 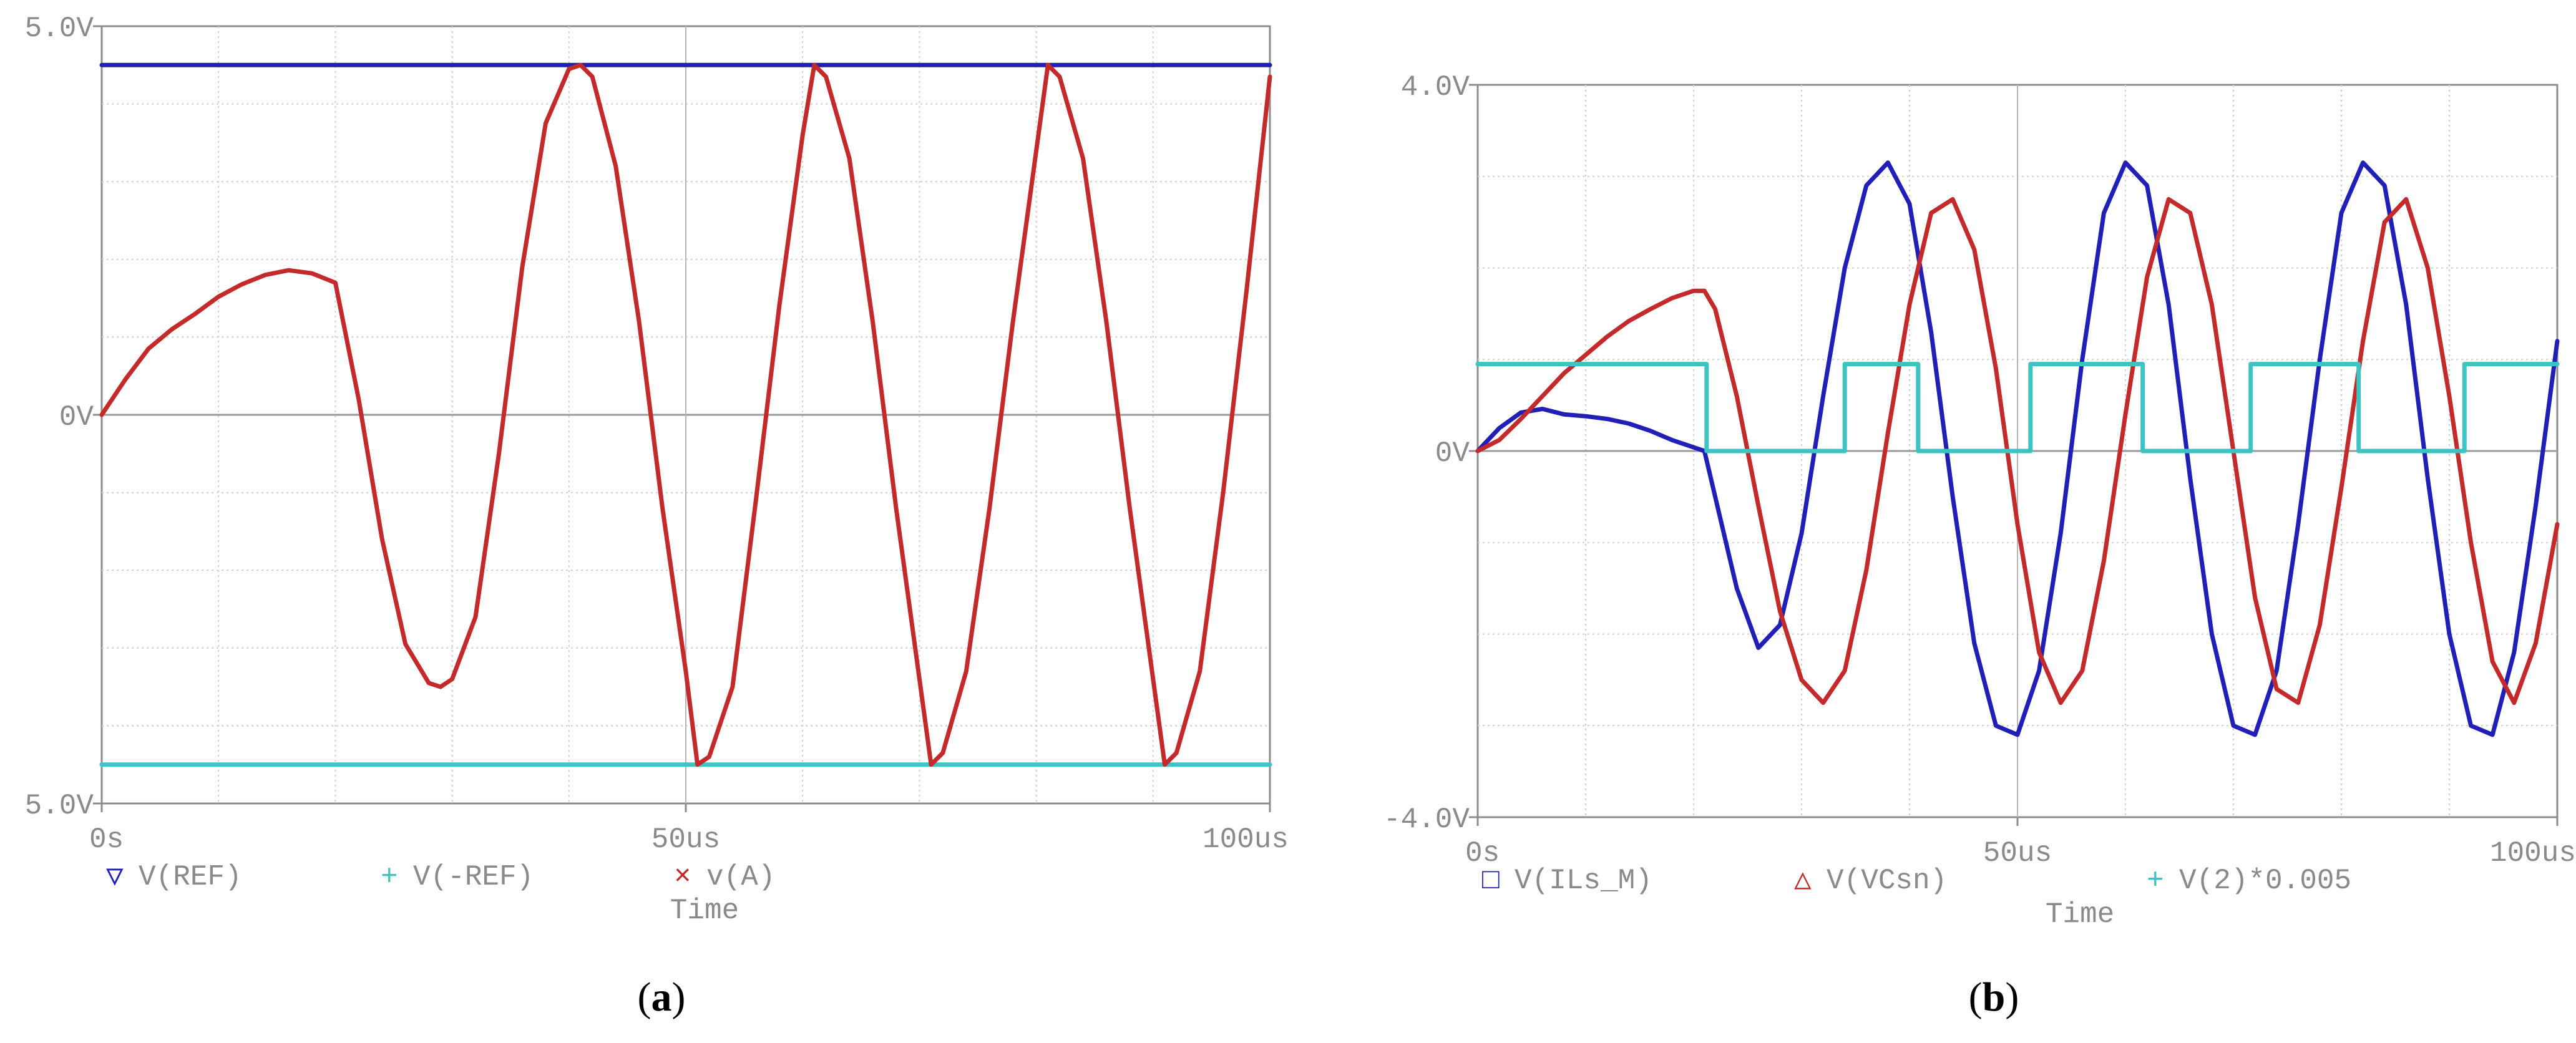 What do you see at coordinates (1994, 997) in the screenshot?
I see `panel-label-b: (b)` at bounding box center [1994, 997].